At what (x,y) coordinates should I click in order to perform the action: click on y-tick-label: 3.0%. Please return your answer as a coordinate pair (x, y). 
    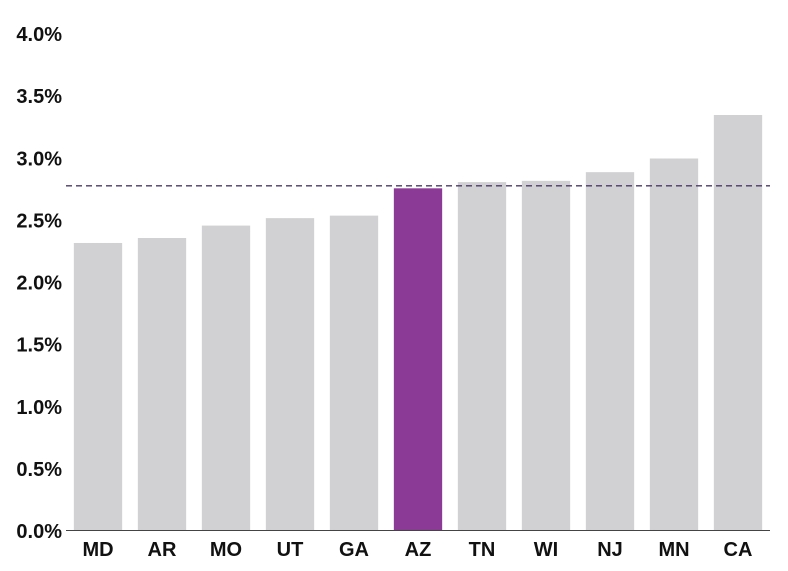
    Looking at the image, I should click on (39, 159).